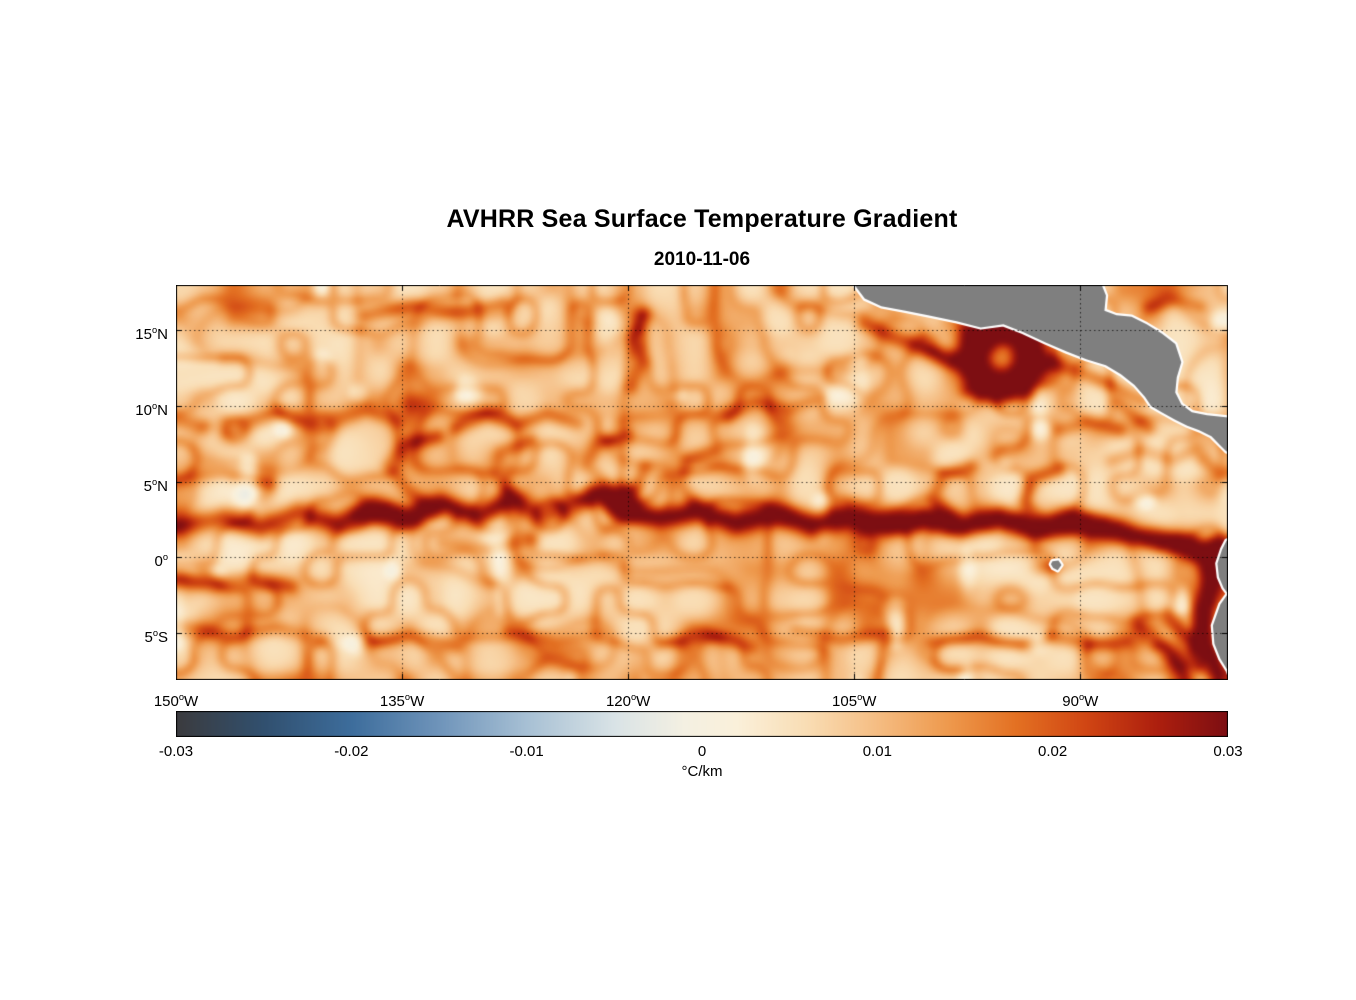  I want to click on x-tick-label: 135oW, so click(402, 701).